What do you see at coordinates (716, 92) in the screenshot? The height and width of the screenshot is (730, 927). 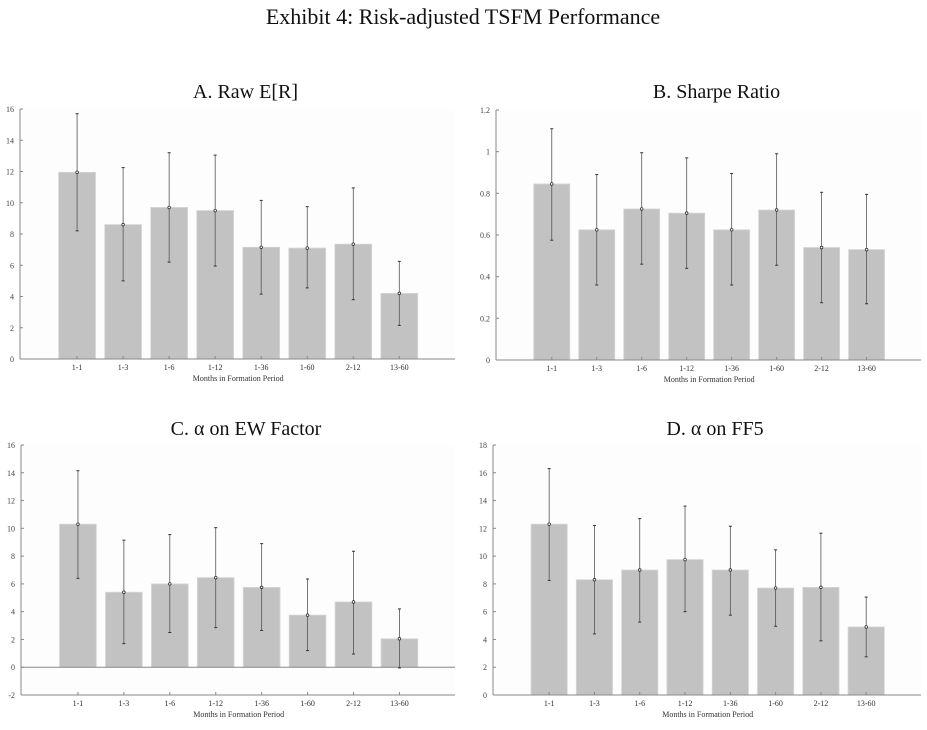 I see `panel-title: B. Sharpe Ratio` at bounding box center [716, 92].